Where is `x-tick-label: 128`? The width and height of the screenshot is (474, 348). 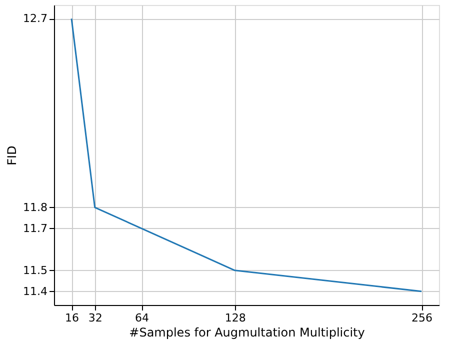 x-tick-label: 128 is located at coordinates (235, 318).